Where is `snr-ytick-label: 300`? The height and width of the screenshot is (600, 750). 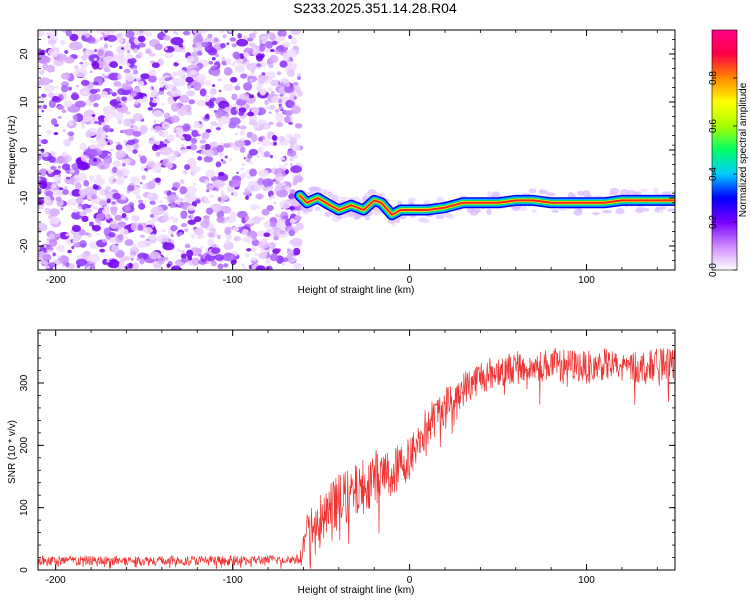
snr-ytick-label: 300 is located at coordinates (24, 382).